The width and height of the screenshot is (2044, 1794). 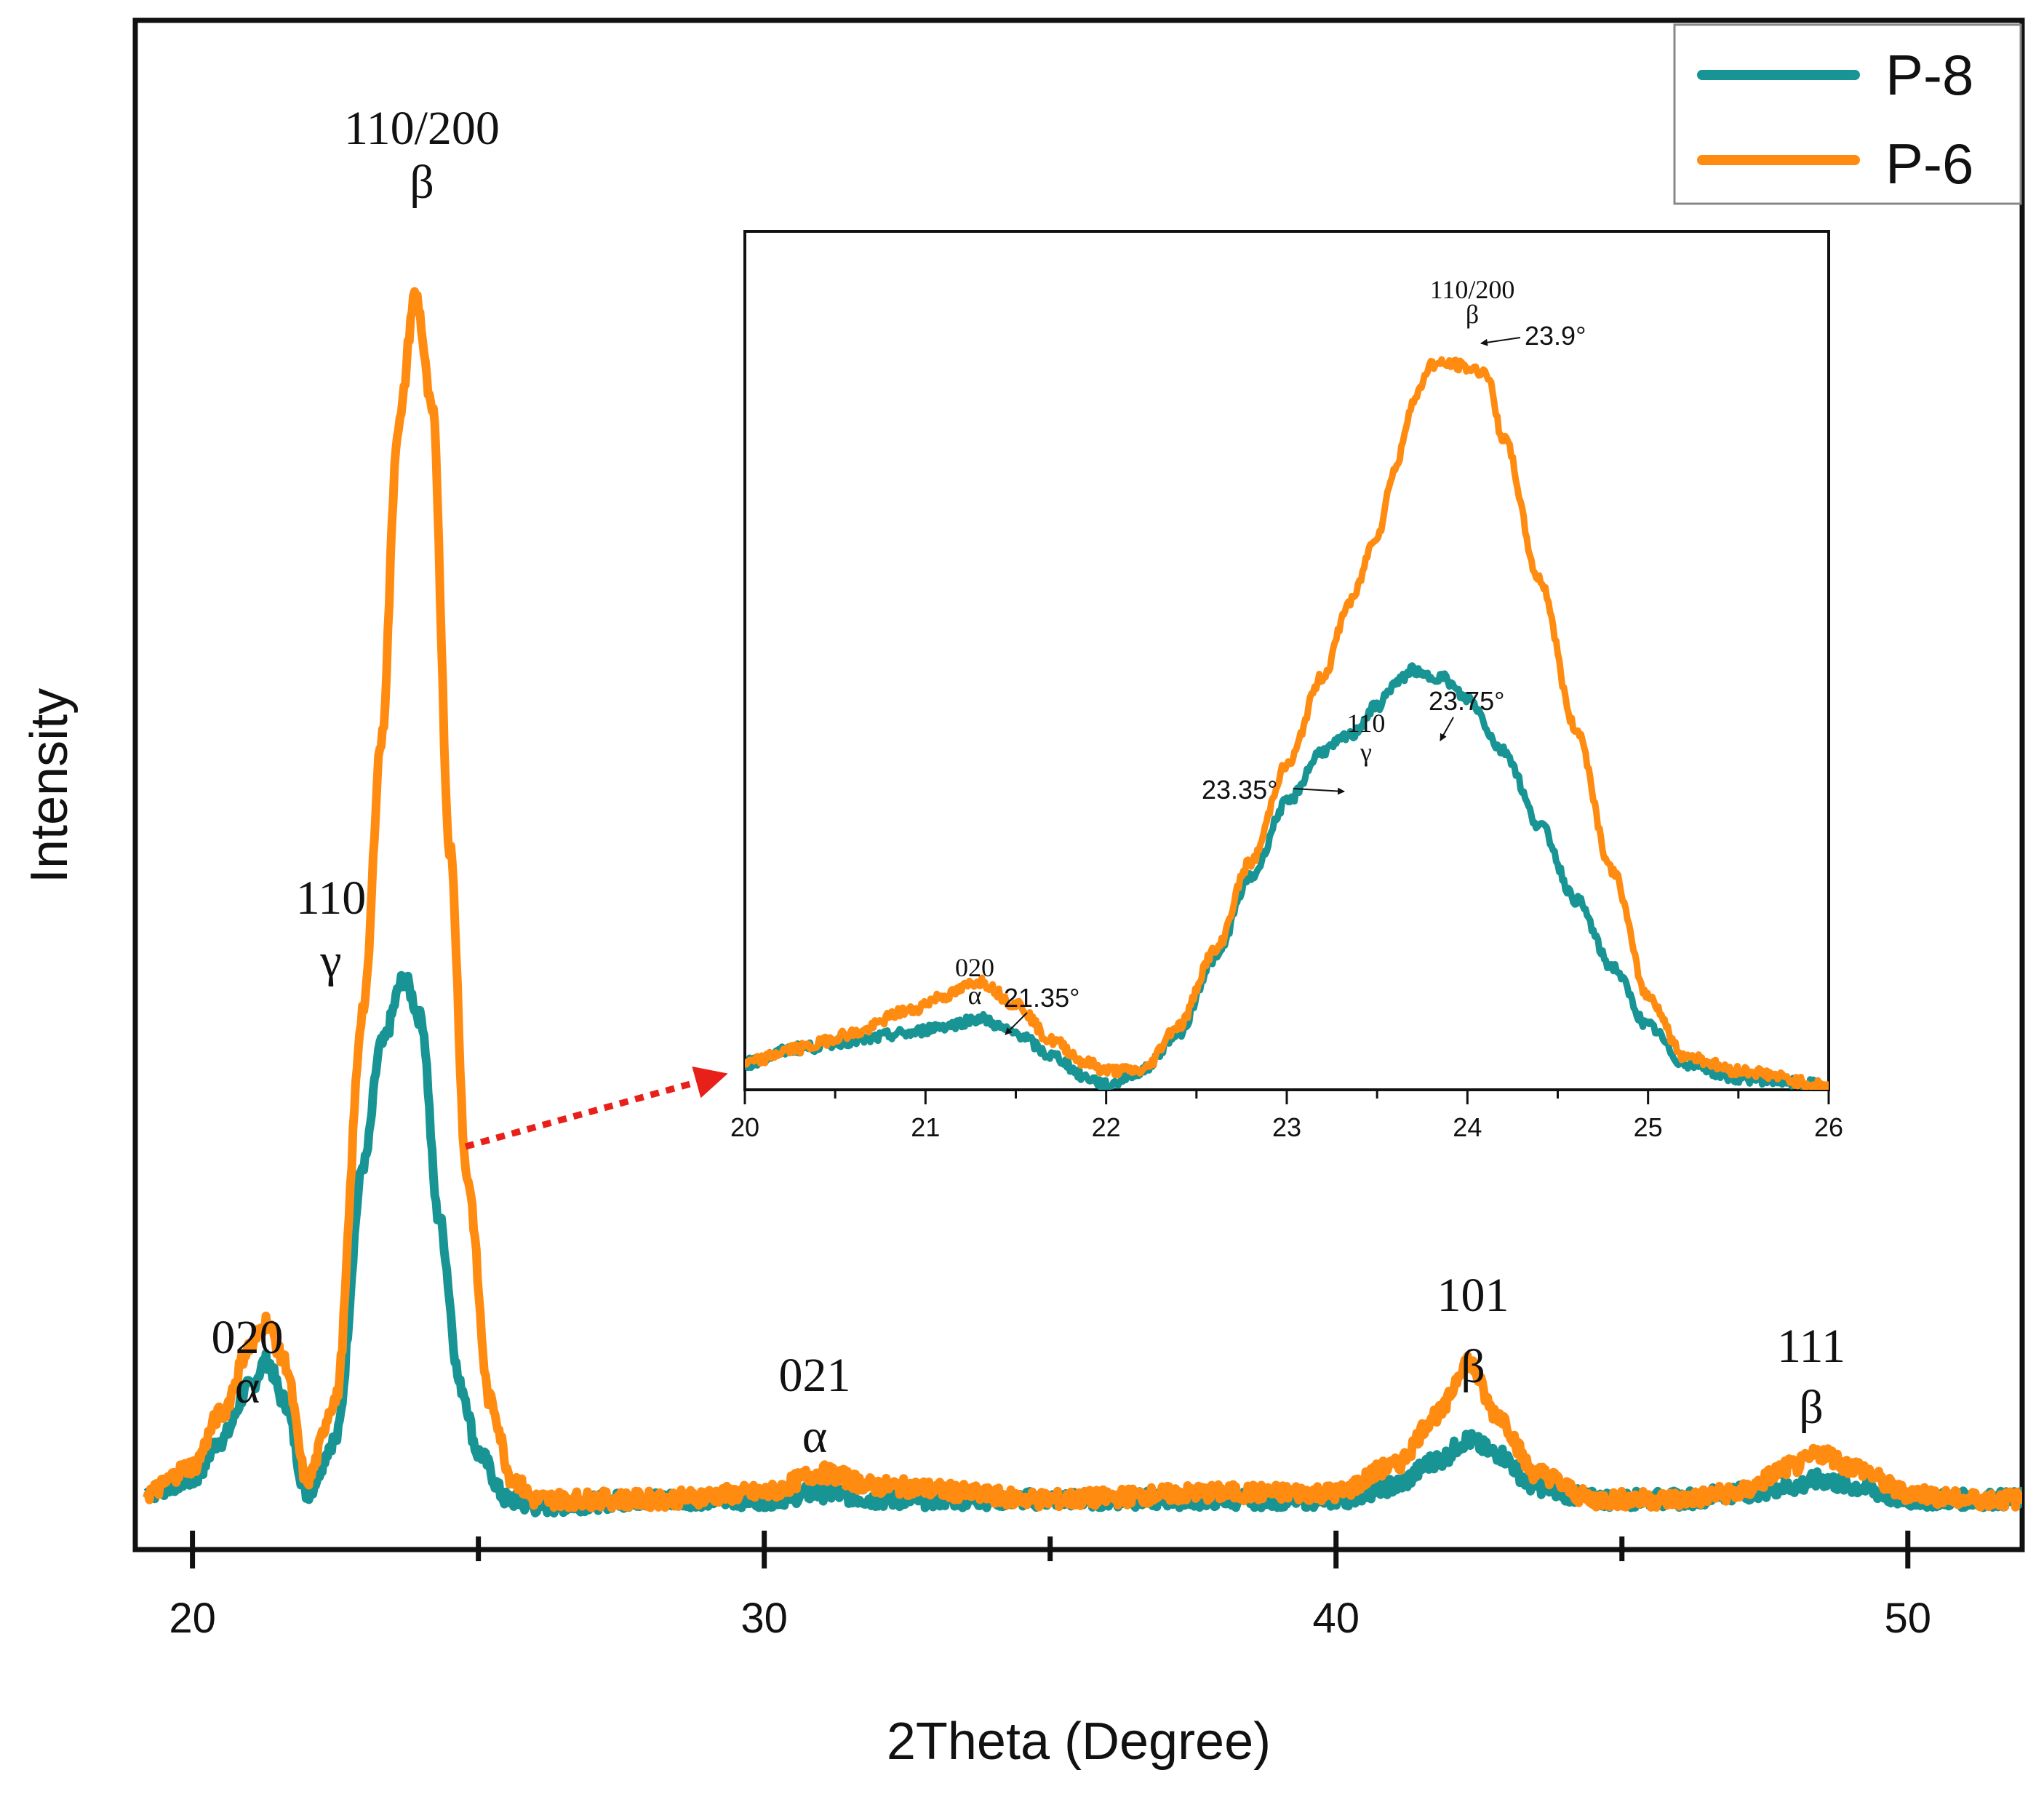 I want to click on x-axis-title: 2Theta (Degree), so click(x=1079, y=1742).